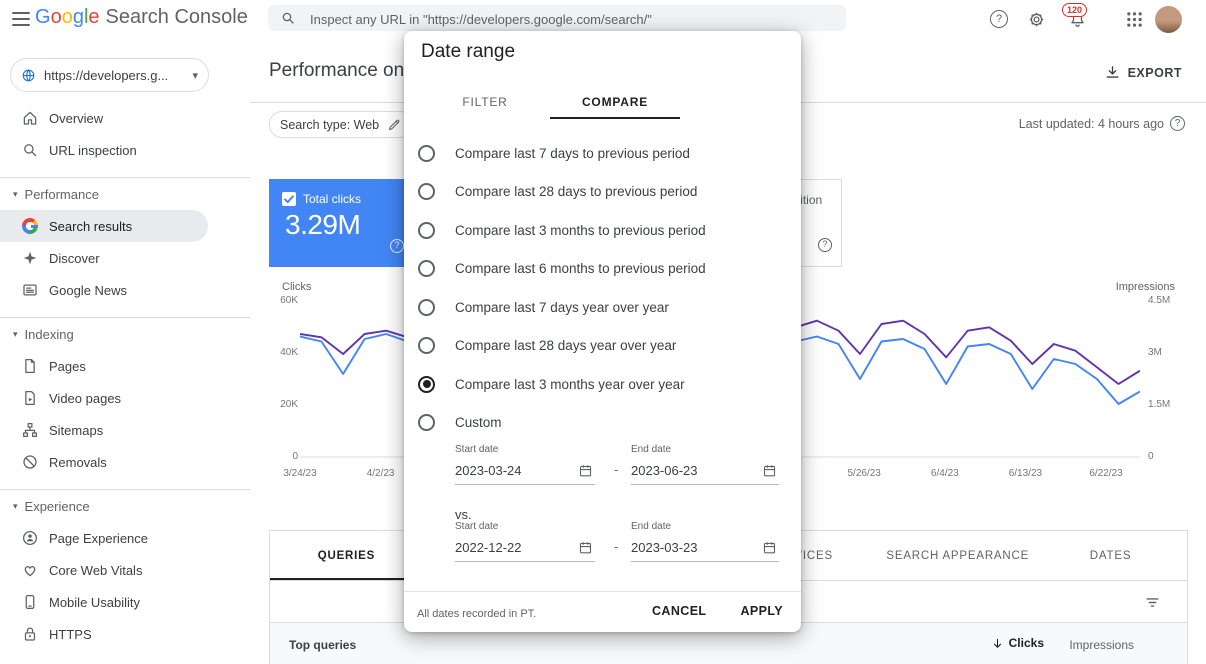 Image resolution: width=1206 pixels, height=664 pixels. What do you see at coordinates (1152, 602) in the screenshot?
I see `filter-icon` at bounding box center [1152, 602].